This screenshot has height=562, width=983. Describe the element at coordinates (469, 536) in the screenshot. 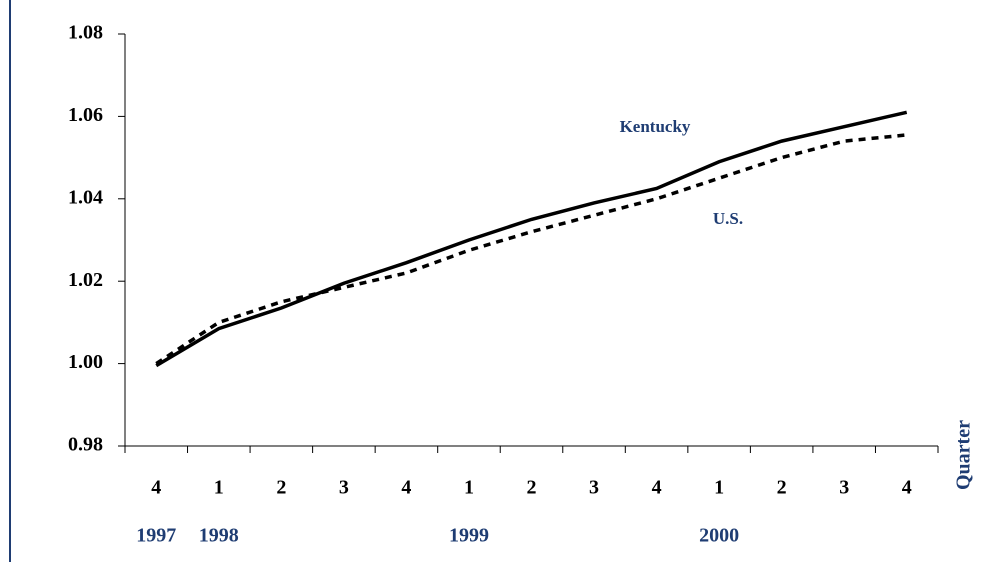

I see `year-label: 1999` at that location.